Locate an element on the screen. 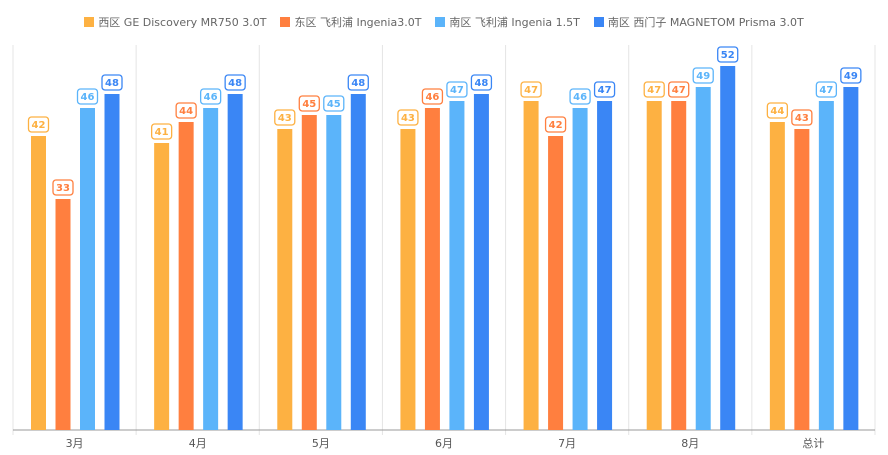  legend-item-west-ge: 西区 GE Discovery MR750 3.0T is located at coordinates (175, 22).